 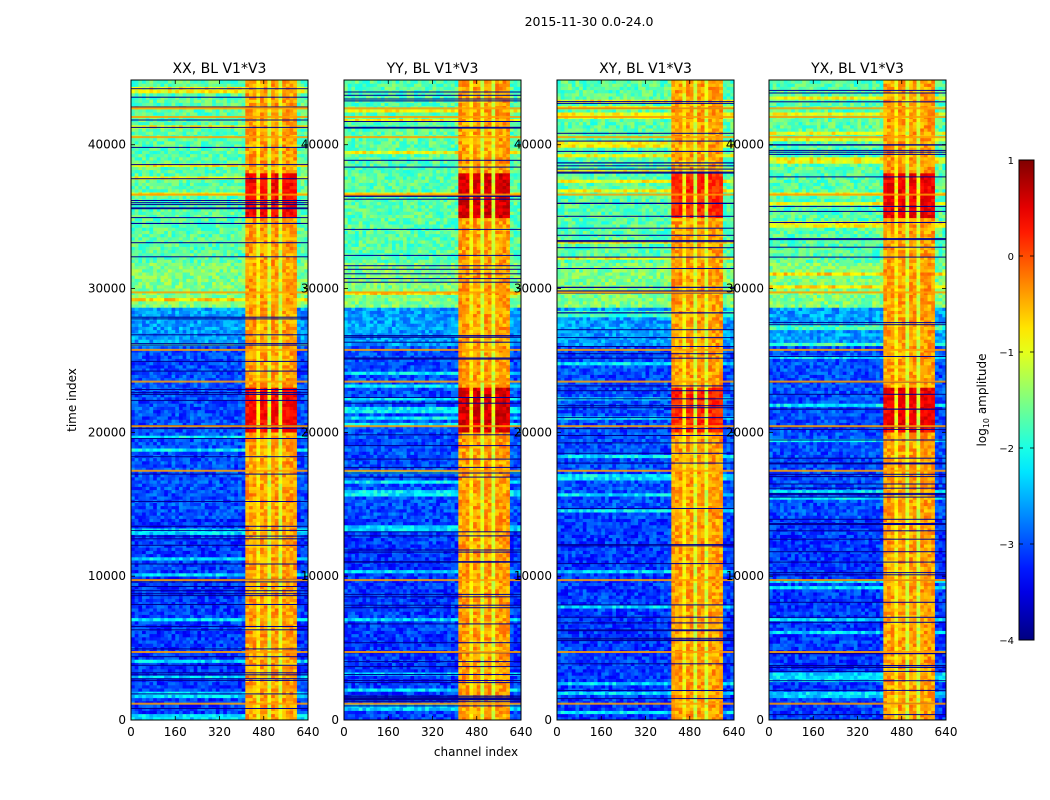 What do you see at coordinates (432, 69) in the screenshot?
I see `panel-title: YY, BL V1*V3` at bounding box center [432, 69].